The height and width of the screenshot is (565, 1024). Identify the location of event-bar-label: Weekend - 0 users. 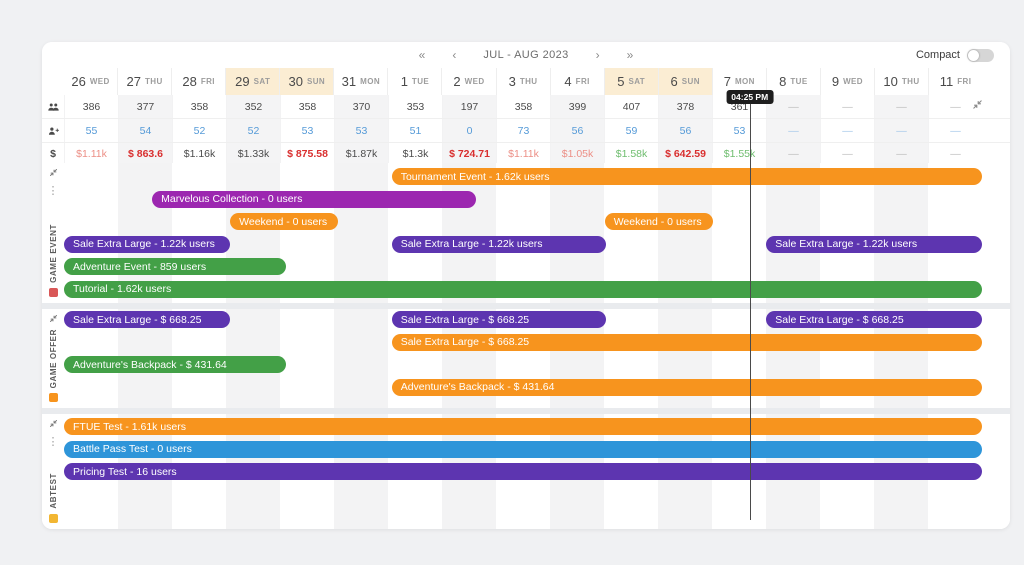
(657, 221).